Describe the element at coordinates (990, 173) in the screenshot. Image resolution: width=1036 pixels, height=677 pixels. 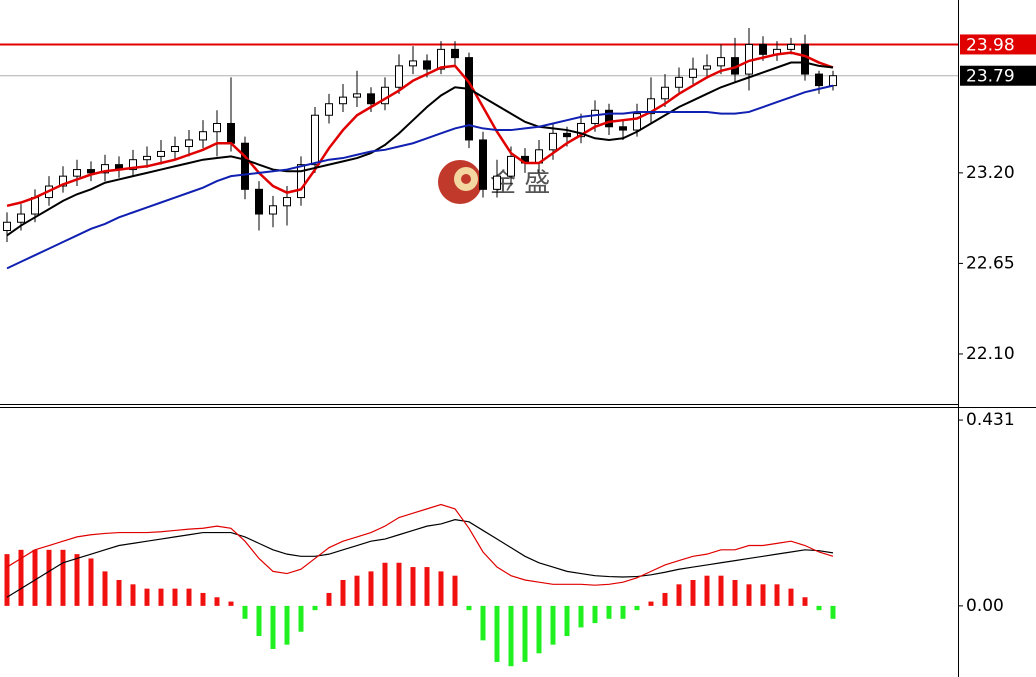
I see `y-tick-label: 23.20` at that location.